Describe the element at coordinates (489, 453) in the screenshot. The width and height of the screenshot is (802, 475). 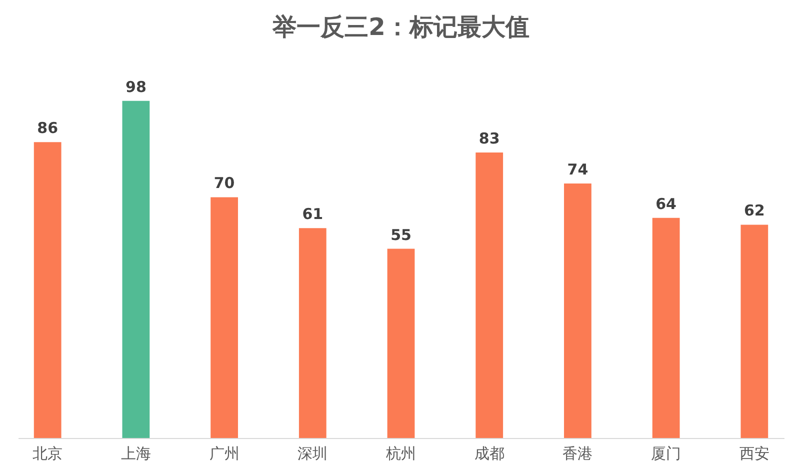
I see `x-tick-label: 成都` at that location.